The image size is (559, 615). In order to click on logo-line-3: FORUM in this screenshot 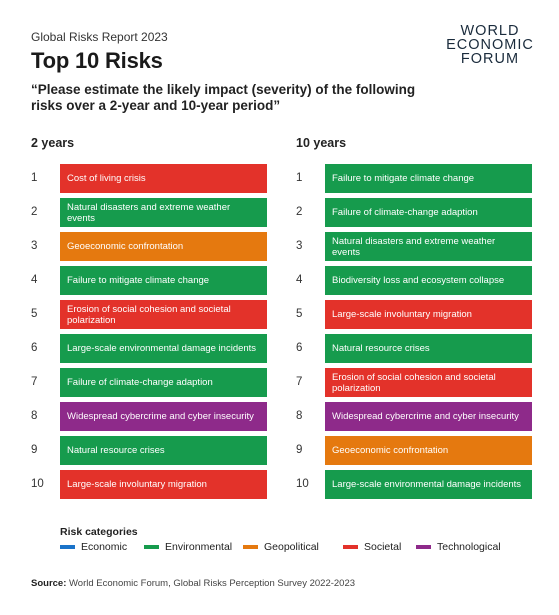, I will do `click(490, 59)`.